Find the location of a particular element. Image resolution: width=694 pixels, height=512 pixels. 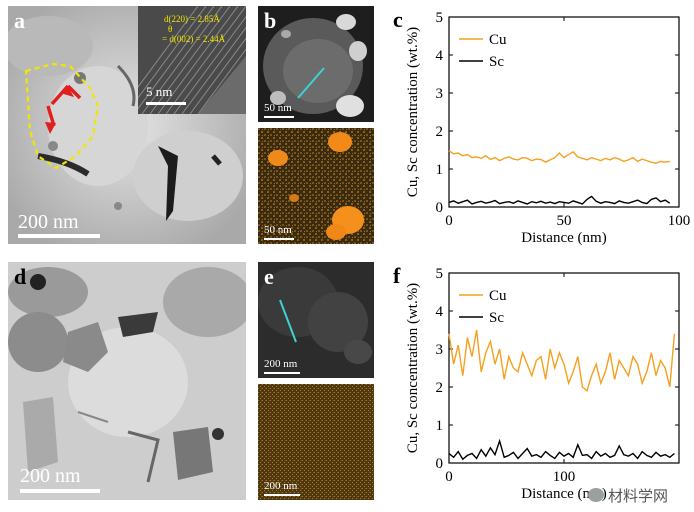

panel-b-haadf-image: b 50 nm is located at coordinates (316, 64).